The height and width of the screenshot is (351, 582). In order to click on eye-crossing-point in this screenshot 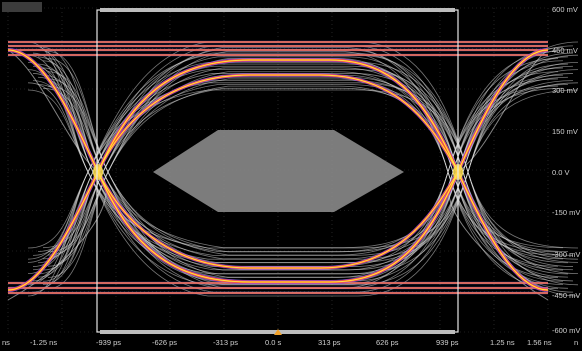, I will do `click(98, 172)`.